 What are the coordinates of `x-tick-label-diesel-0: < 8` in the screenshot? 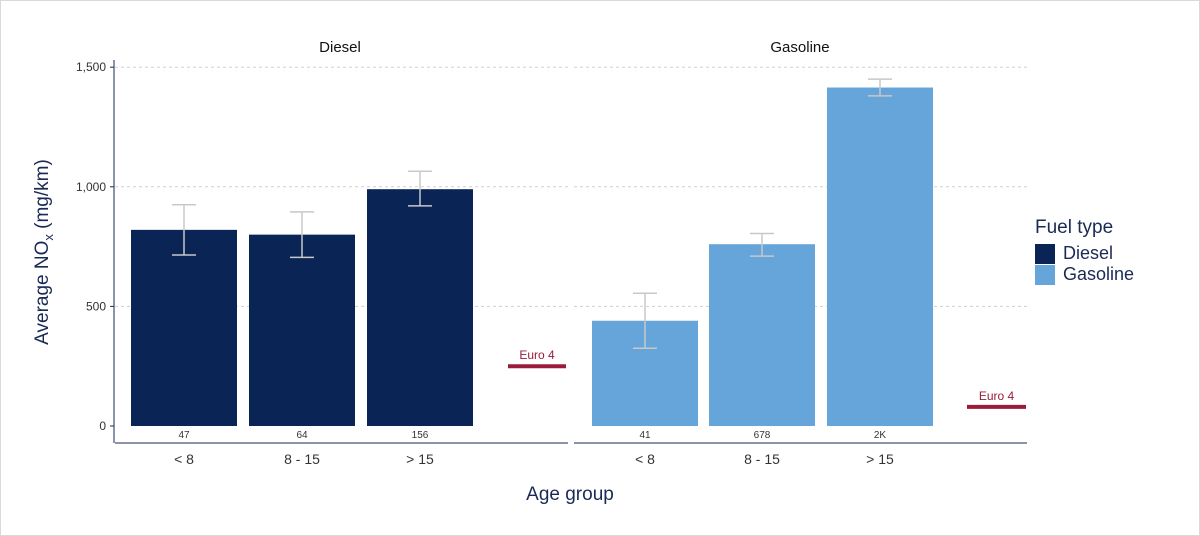 It's located at (184, 459).